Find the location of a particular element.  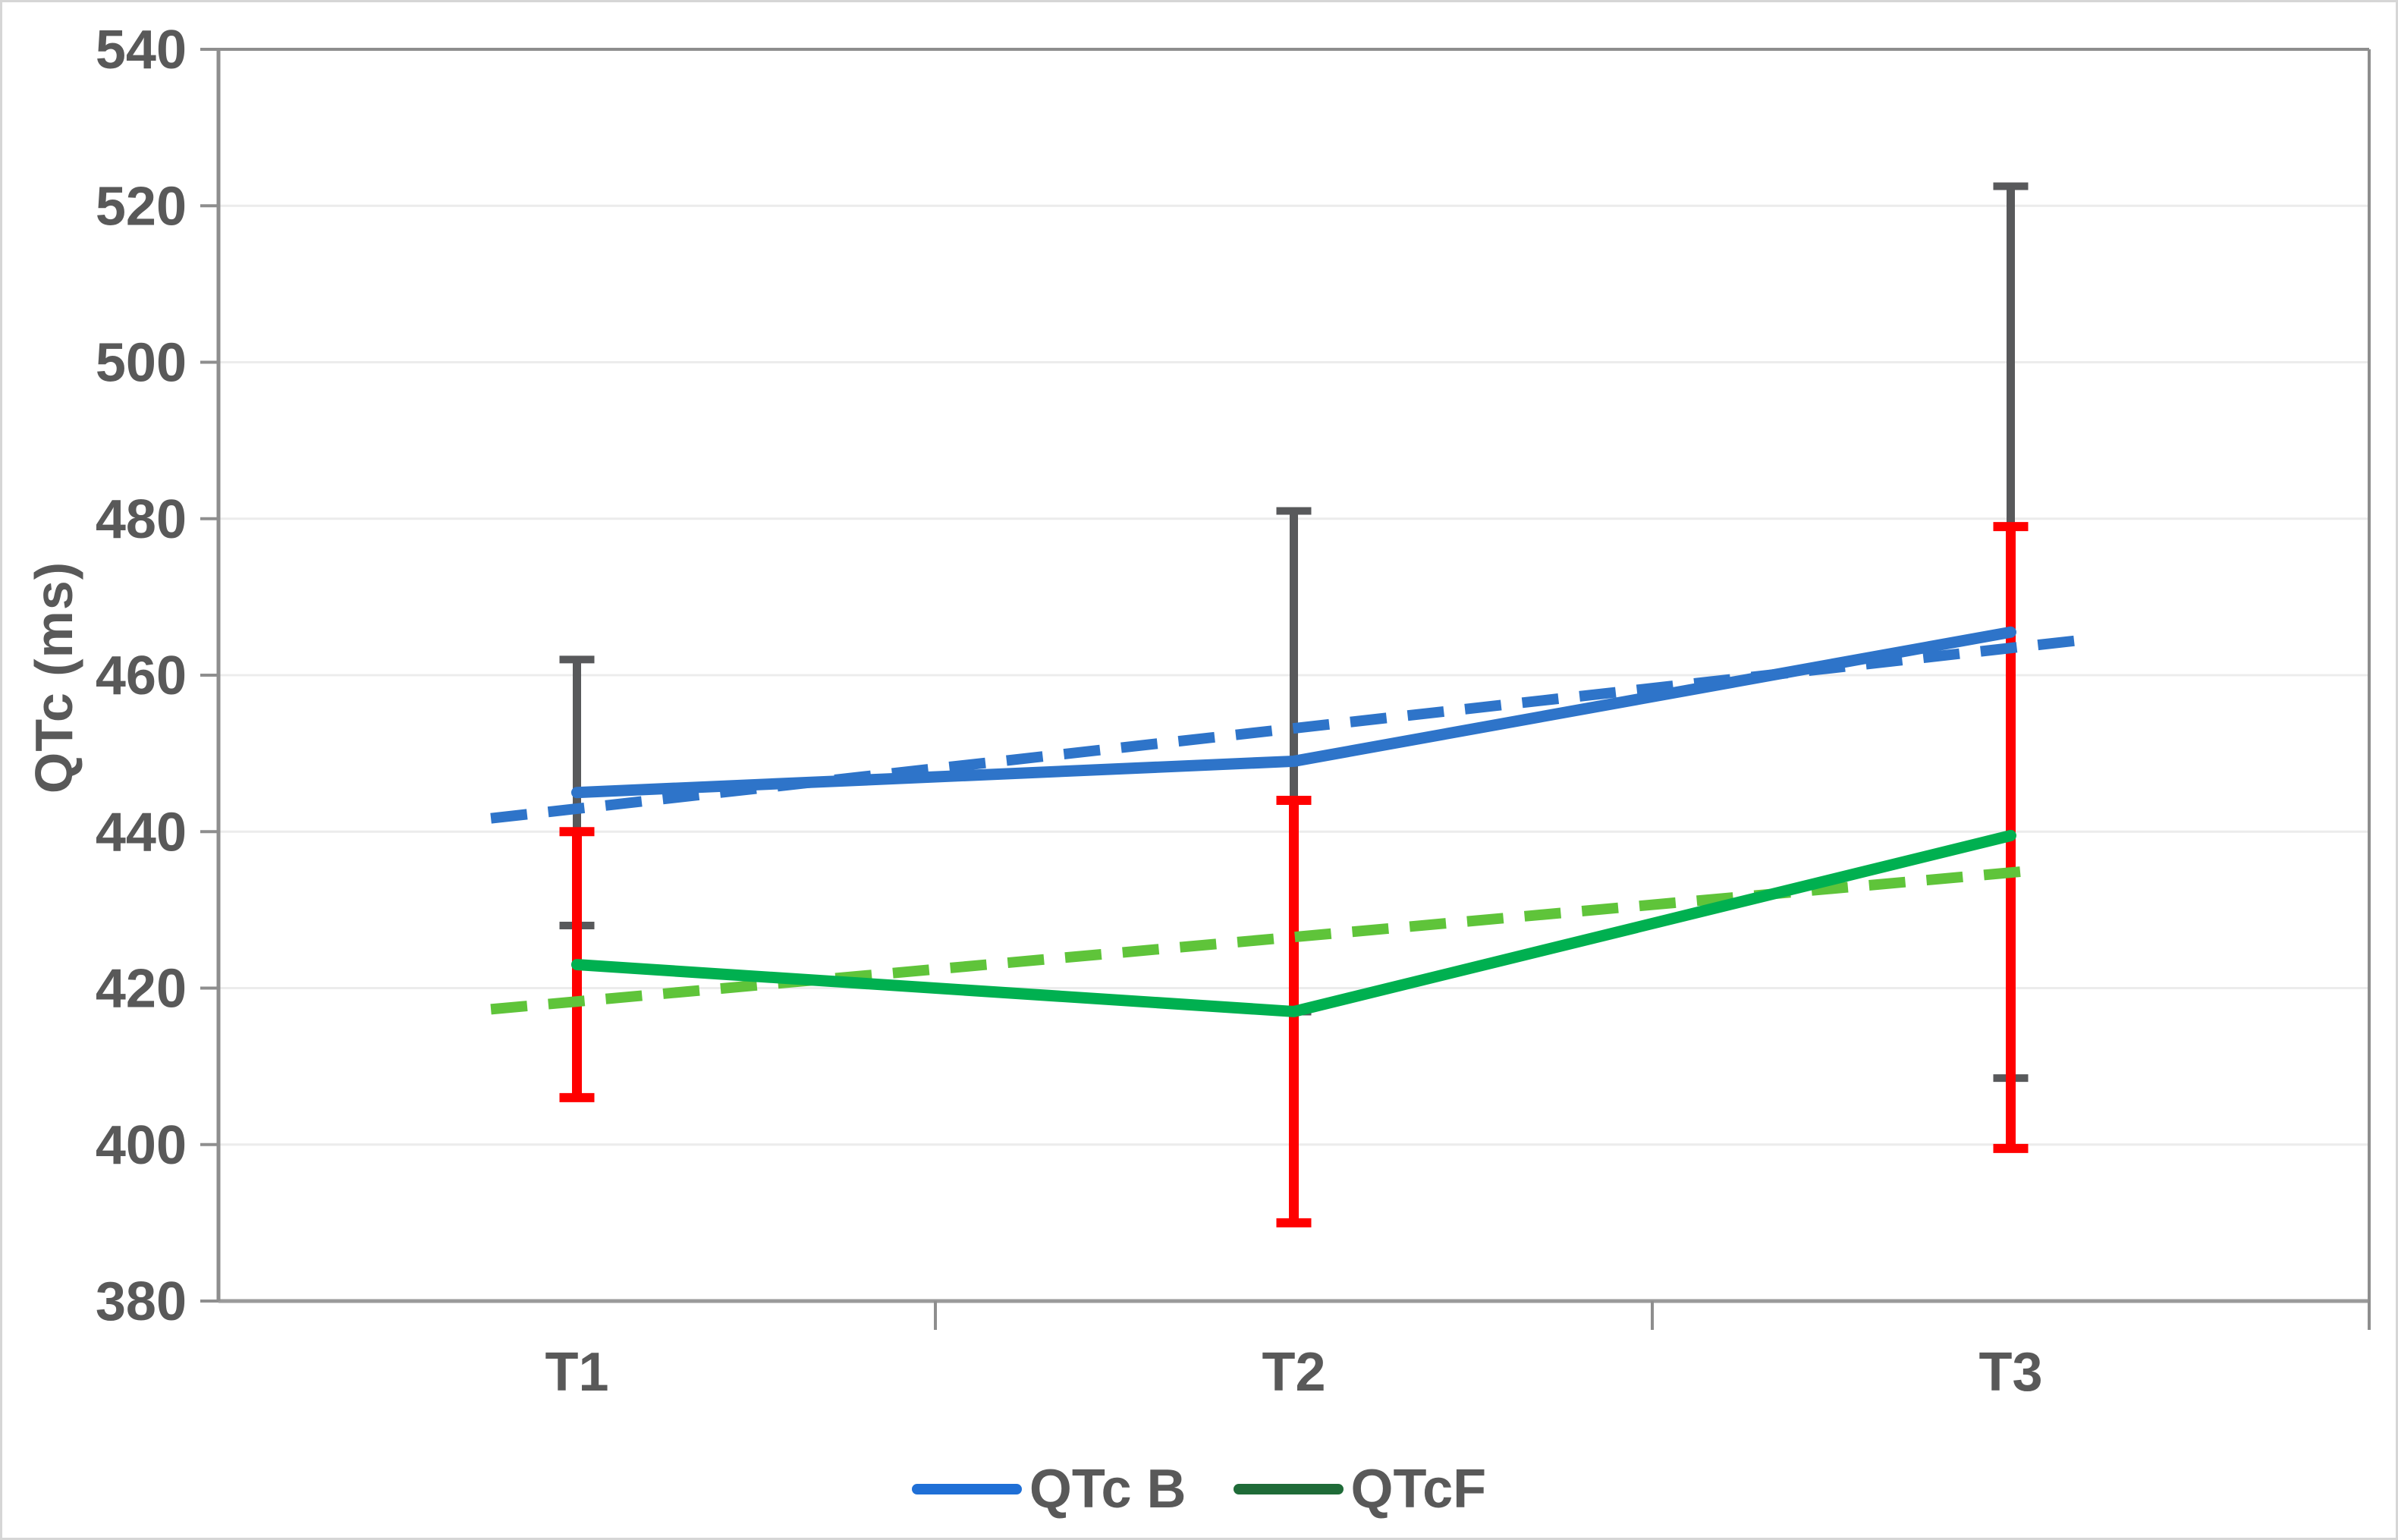

y-tick-label: 400 is located at coordinates (141, 1145).